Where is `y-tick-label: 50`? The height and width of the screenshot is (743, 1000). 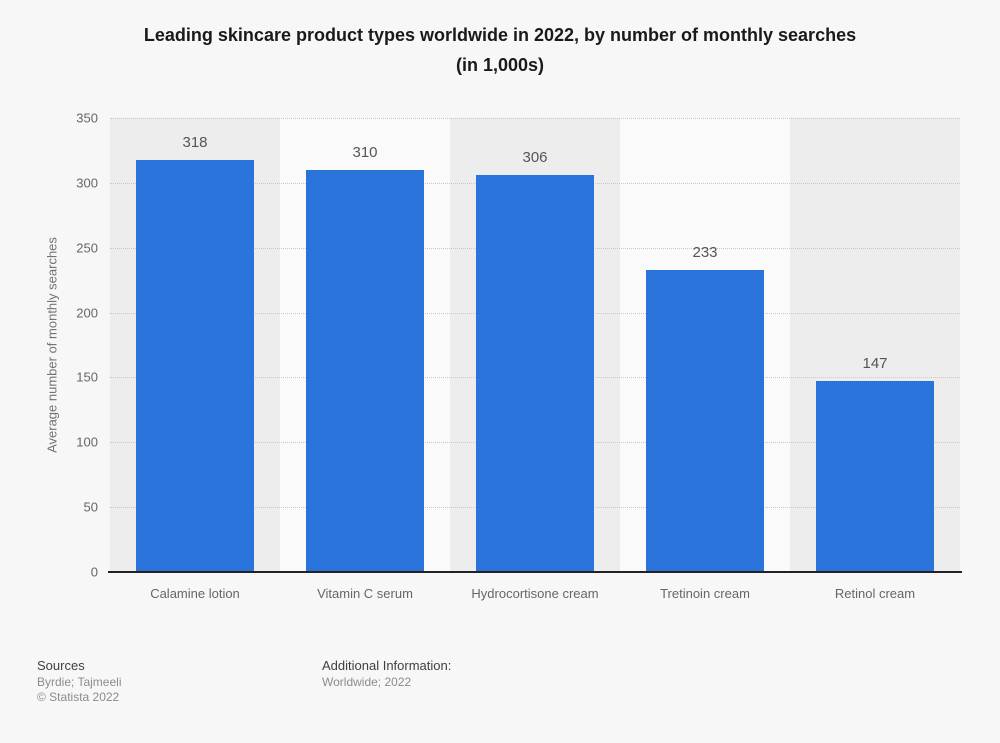 y-tick-label: 50 is located at coordinates (90, 507).